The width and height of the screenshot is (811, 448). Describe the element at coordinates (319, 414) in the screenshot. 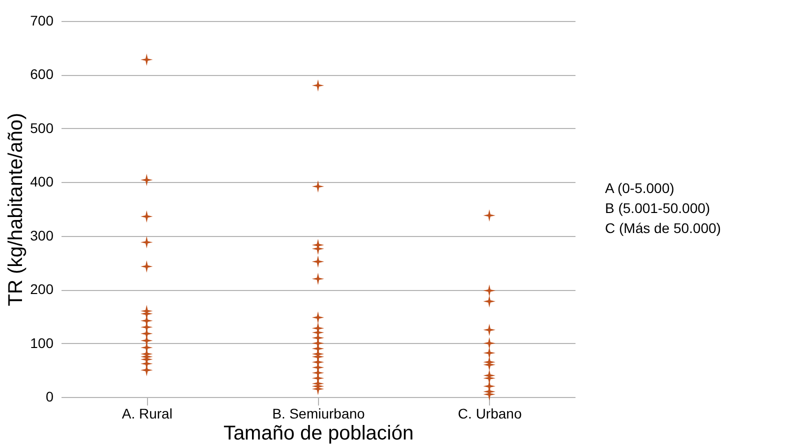

I see `x-tick-label: B. Semiurbano` at that location.